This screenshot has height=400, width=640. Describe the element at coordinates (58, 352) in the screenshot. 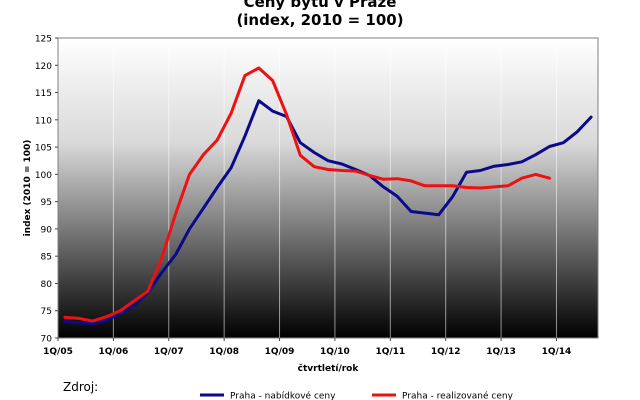

I see `x-tick-label: 1Q/05` at that location.